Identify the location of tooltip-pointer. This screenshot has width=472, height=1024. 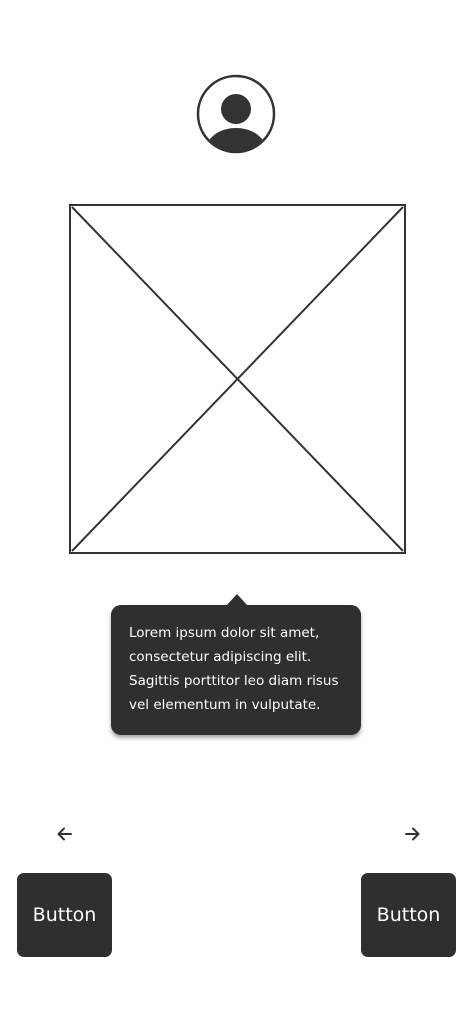
(237, 600).